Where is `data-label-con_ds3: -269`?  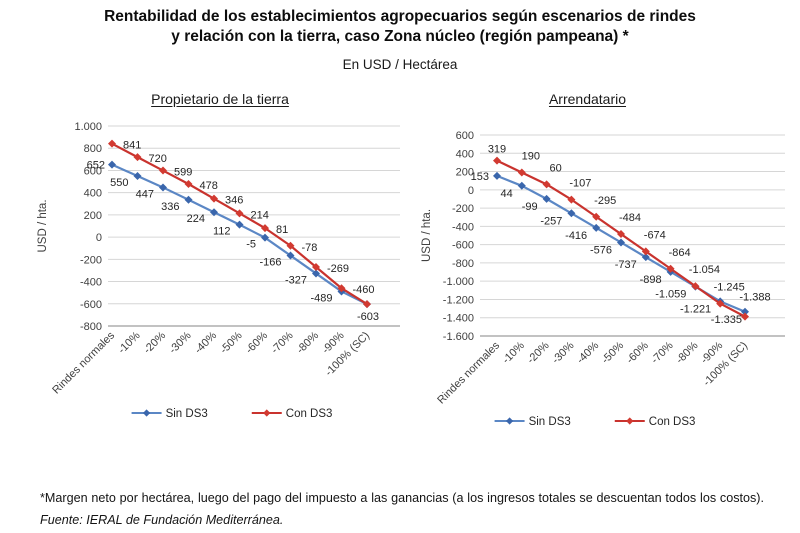
data-label-con_ds3: -269 is located at coordinates (338, 269).